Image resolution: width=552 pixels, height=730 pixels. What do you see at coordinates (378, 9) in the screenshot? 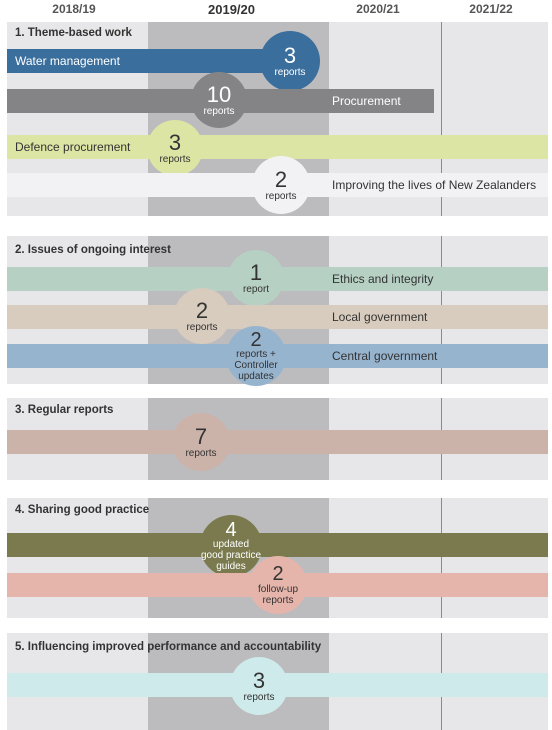
I see `year-header-2020-21: 2020/21` at bounding box center [378, 9].